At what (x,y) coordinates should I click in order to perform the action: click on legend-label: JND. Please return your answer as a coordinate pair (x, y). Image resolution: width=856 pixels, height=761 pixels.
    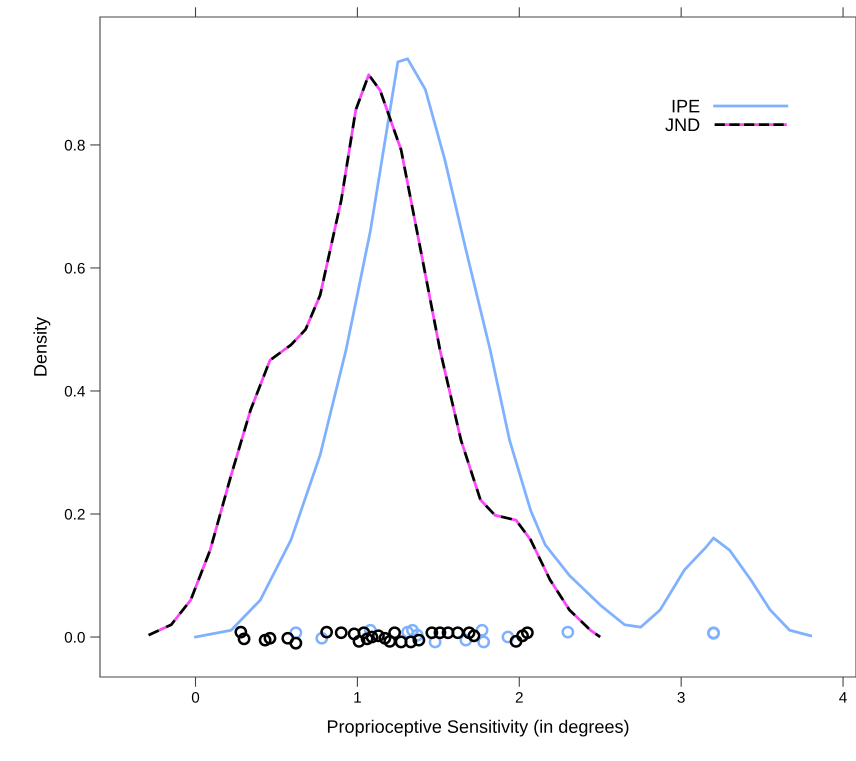
    Looking at the image, I should click on (682, 125).